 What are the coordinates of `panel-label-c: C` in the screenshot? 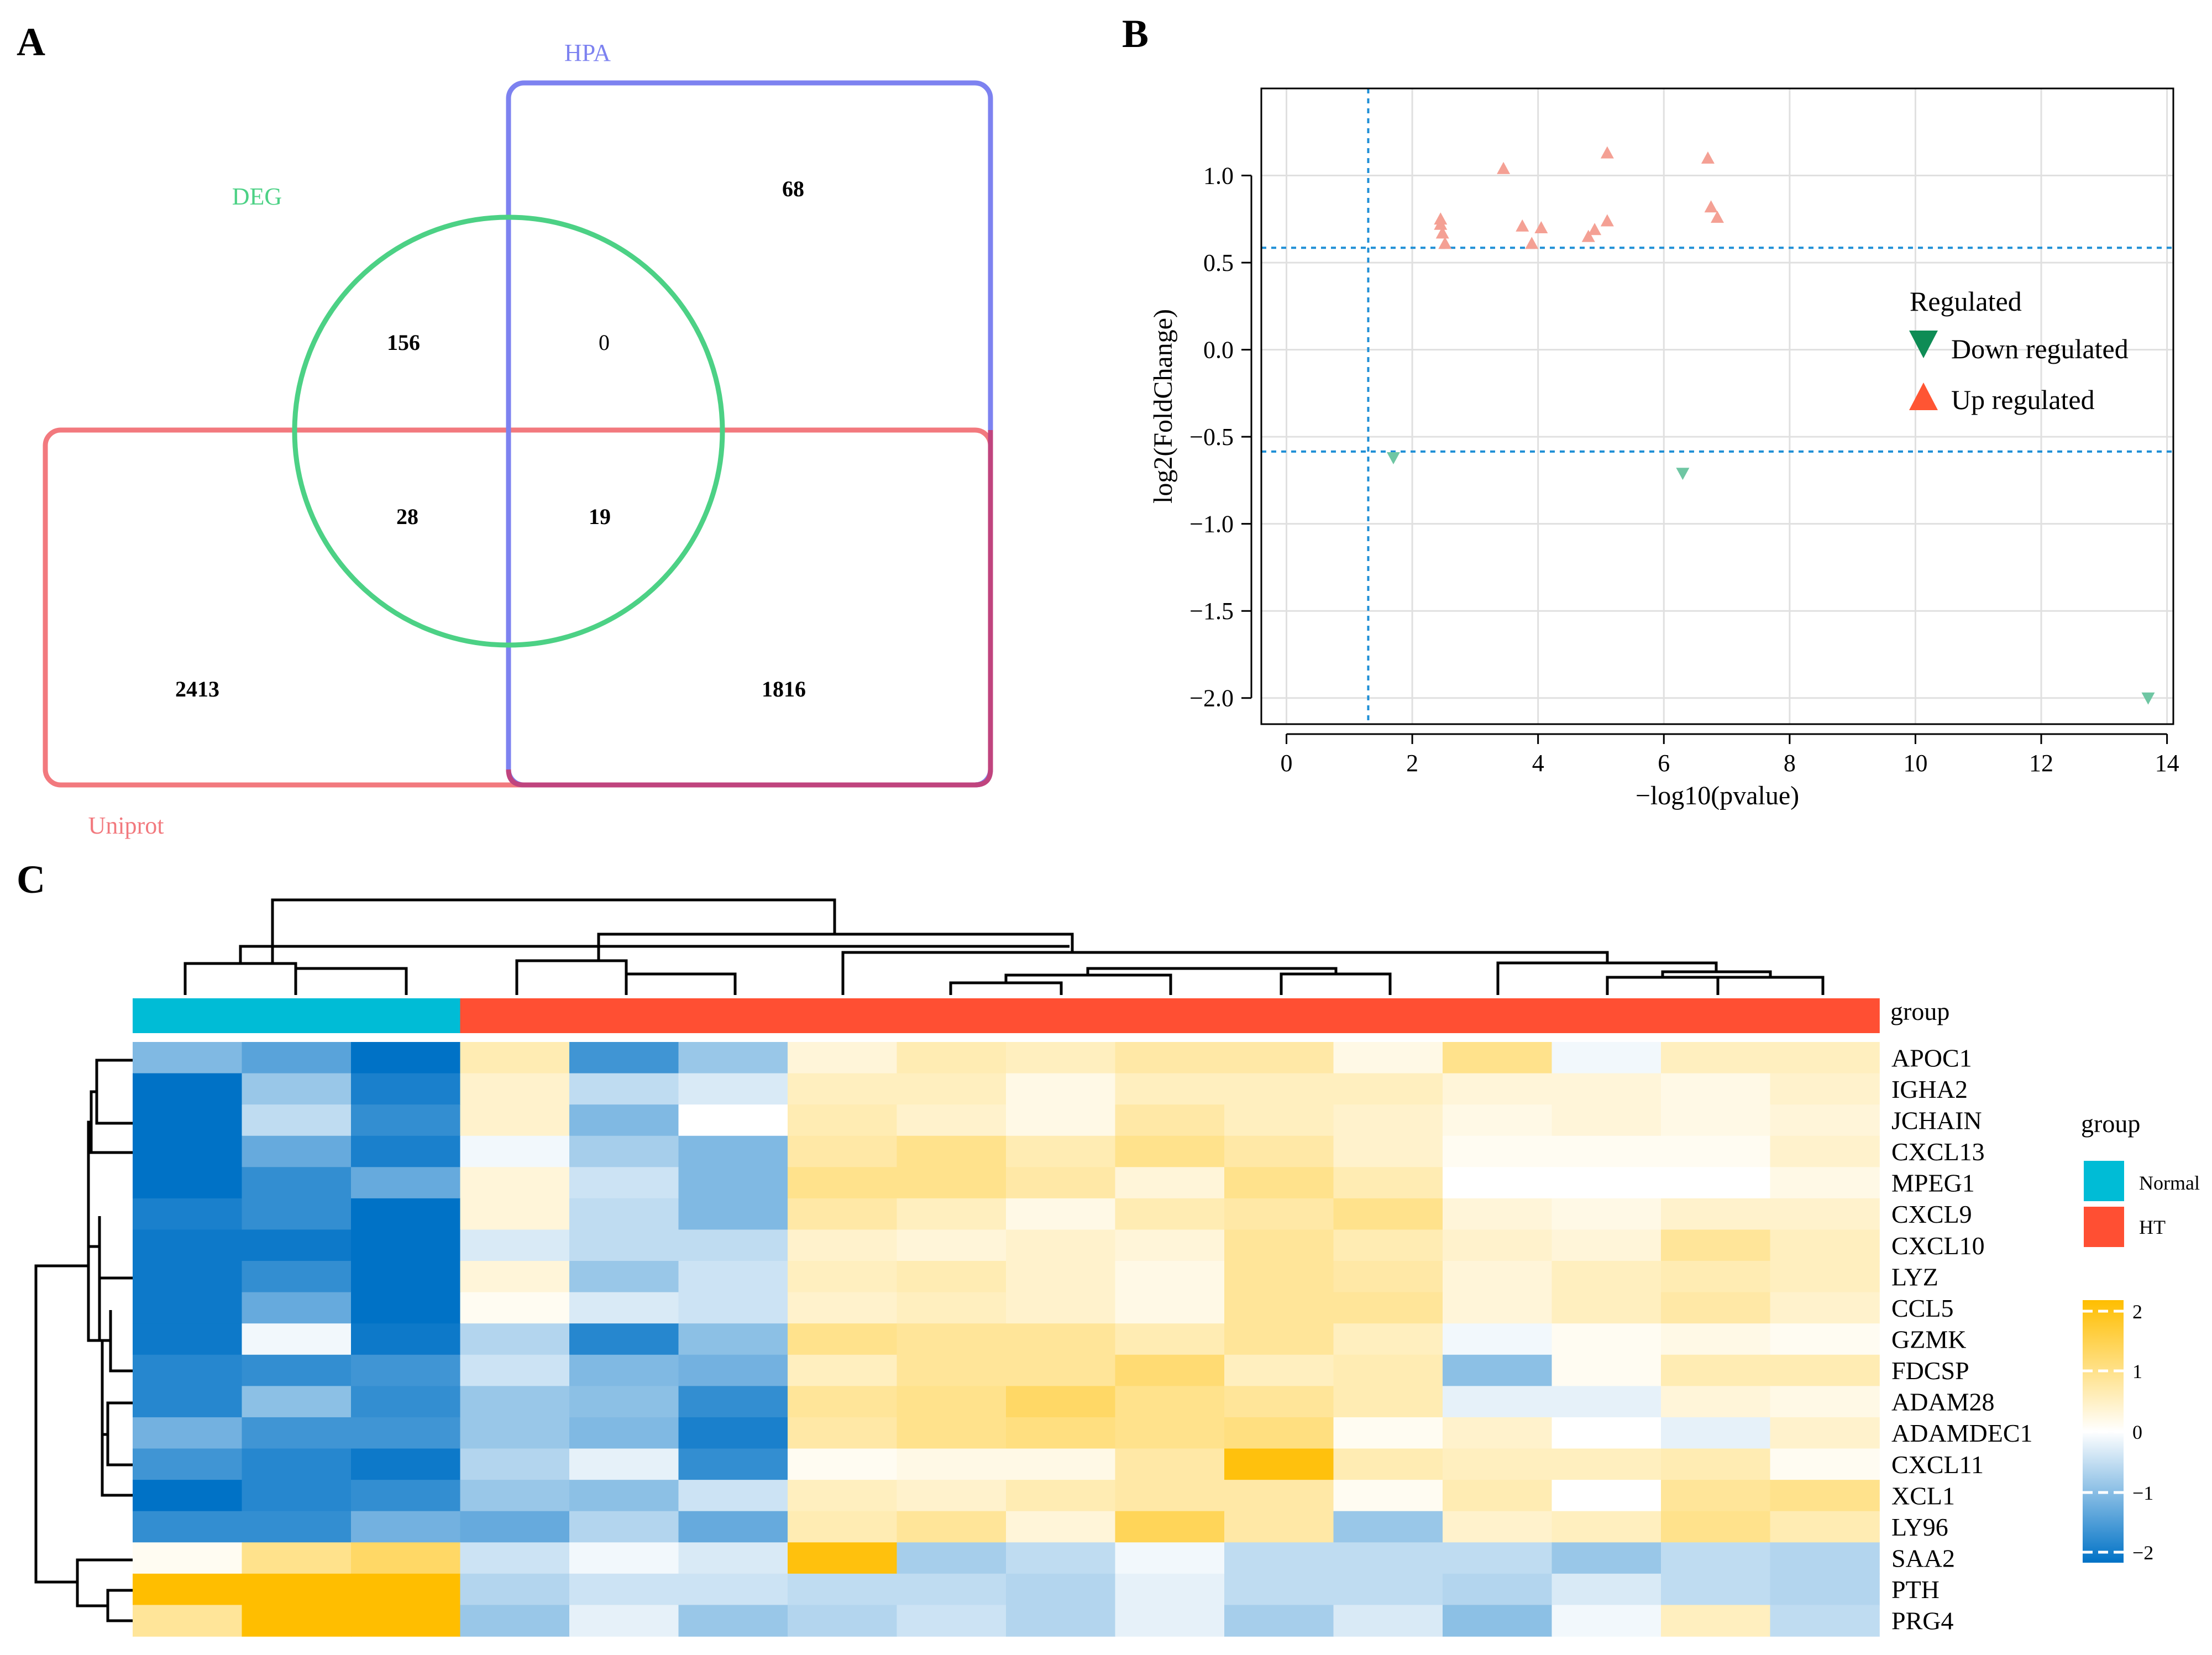 It's located at (31, 879).